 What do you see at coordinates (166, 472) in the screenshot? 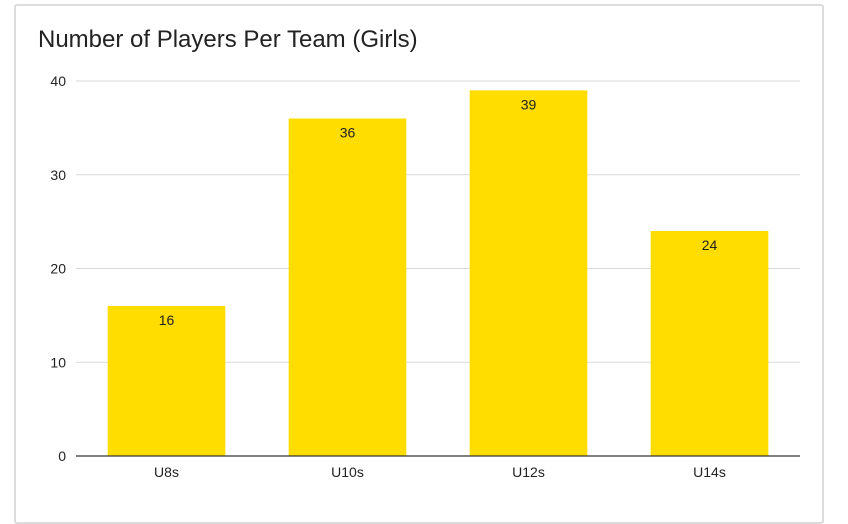
I see `x-tick-label: U8s` at bounding box center [166, 472].